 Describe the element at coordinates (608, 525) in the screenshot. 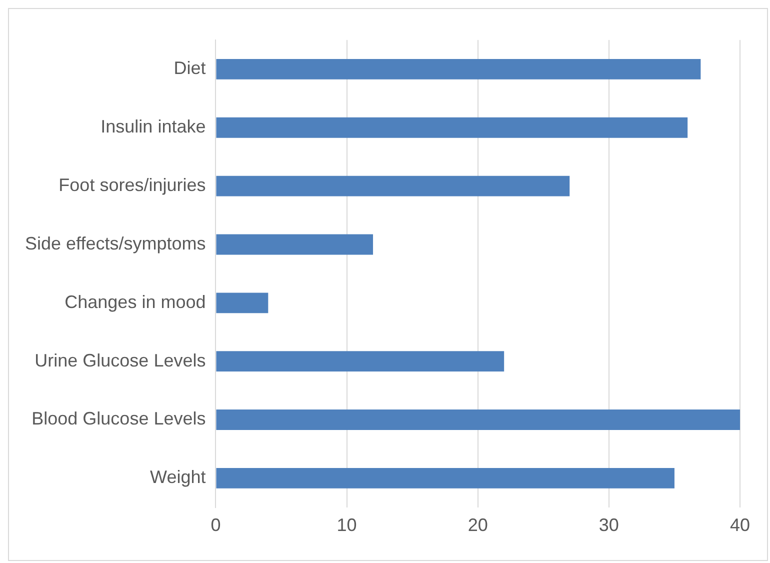

I see `x-tick-label: 30` at that location.